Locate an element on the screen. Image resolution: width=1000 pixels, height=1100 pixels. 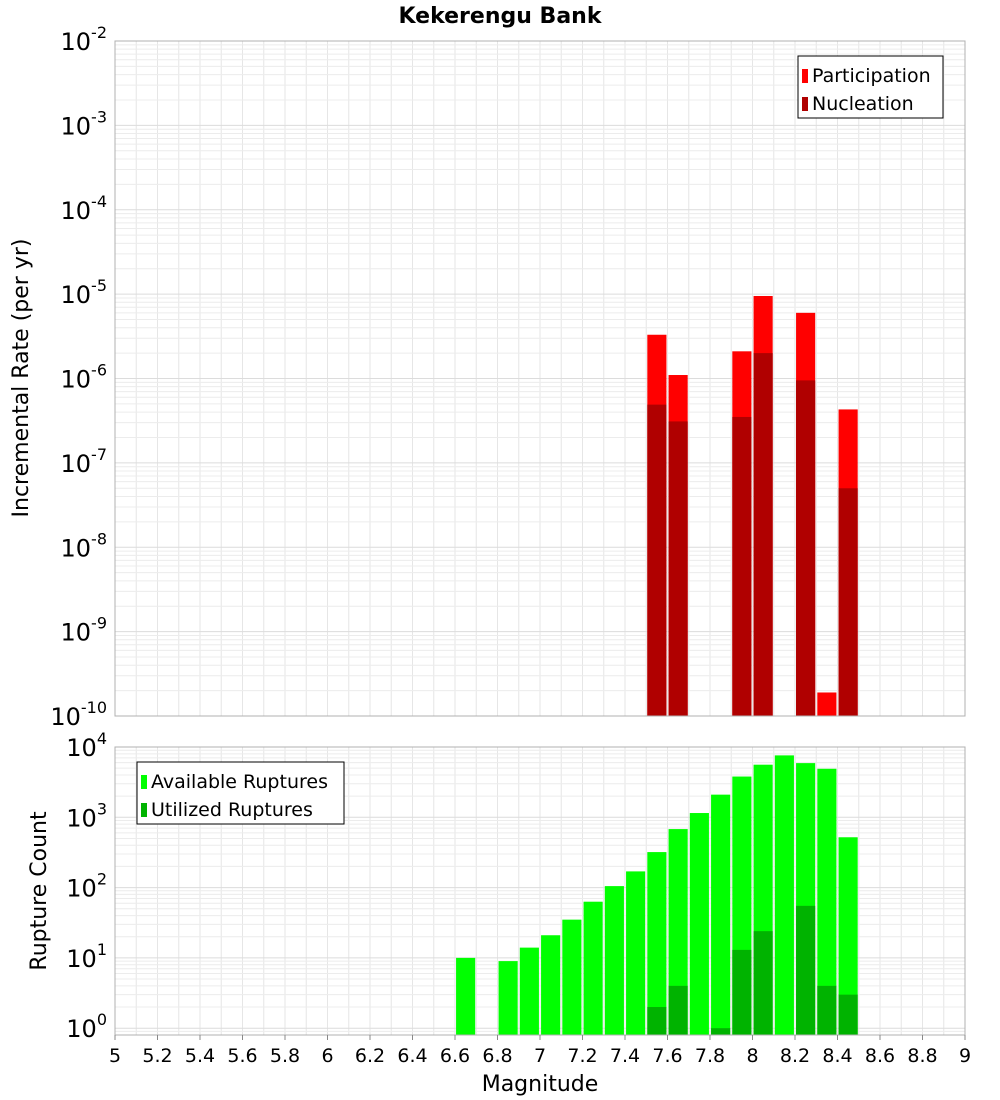
bar-utilized-ruptures-8.35 is located at coordinates (827, 1010).